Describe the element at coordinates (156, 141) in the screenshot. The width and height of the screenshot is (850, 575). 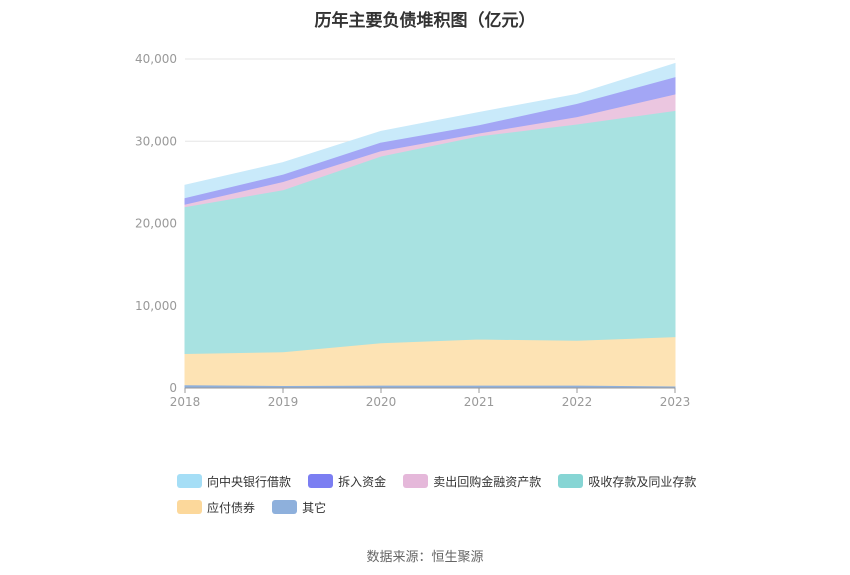
I see `y-tick-label: 30,000` at that location.